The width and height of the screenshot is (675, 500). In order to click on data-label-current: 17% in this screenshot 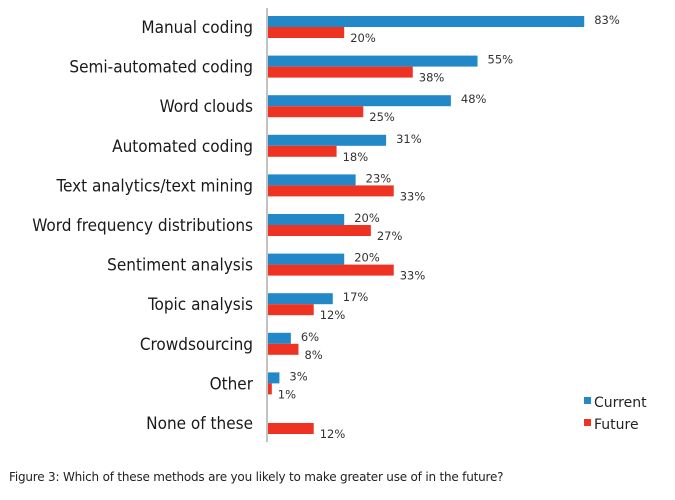, I will do `click(356, 297)`.